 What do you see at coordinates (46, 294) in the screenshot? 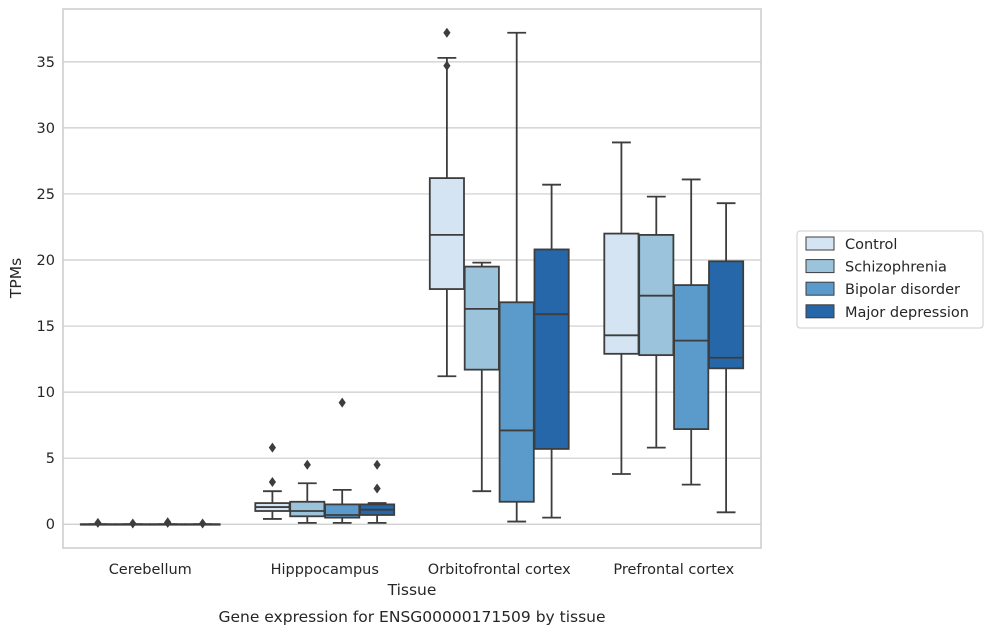
I see `y-tick-labels: 0 5 10 15 20 25 30 35` at bounding box center [46, 294].